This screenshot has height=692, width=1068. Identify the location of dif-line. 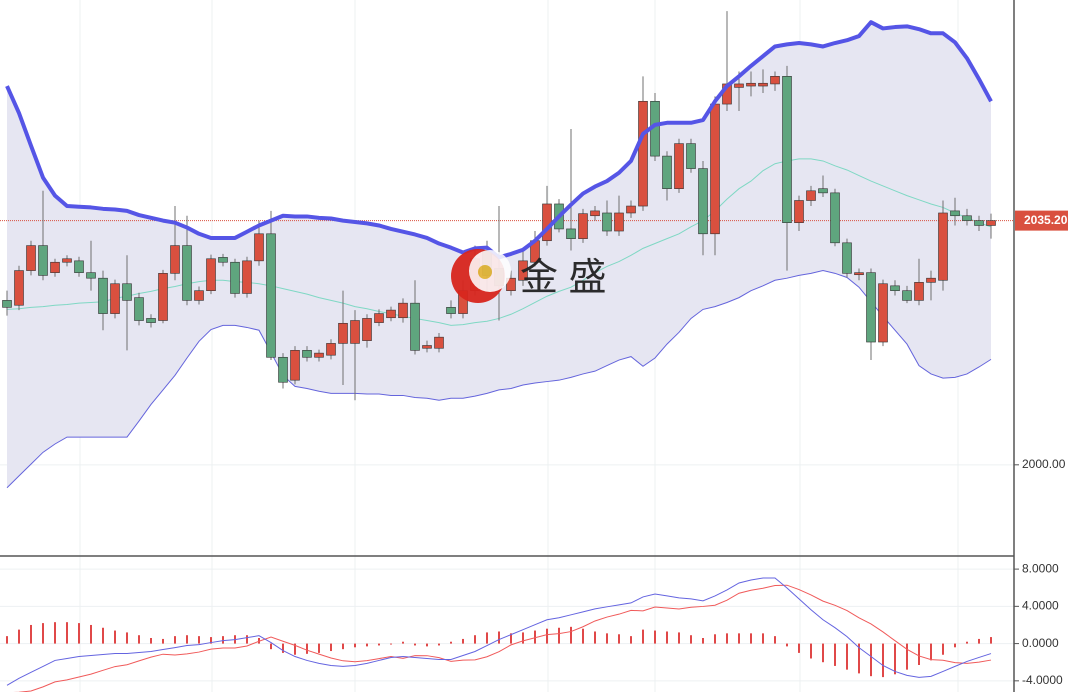
(499, 631).